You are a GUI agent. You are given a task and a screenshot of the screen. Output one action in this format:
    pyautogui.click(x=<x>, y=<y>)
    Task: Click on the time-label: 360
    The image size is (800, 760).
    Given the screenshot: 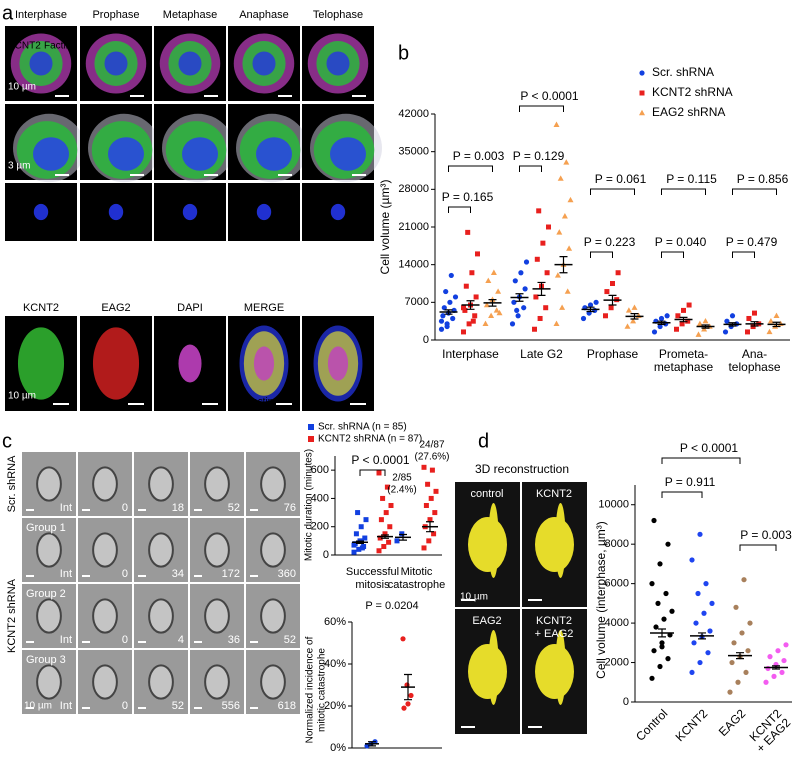 What is the action you would take?
    pyautogui.click(x=287, y=574)
    